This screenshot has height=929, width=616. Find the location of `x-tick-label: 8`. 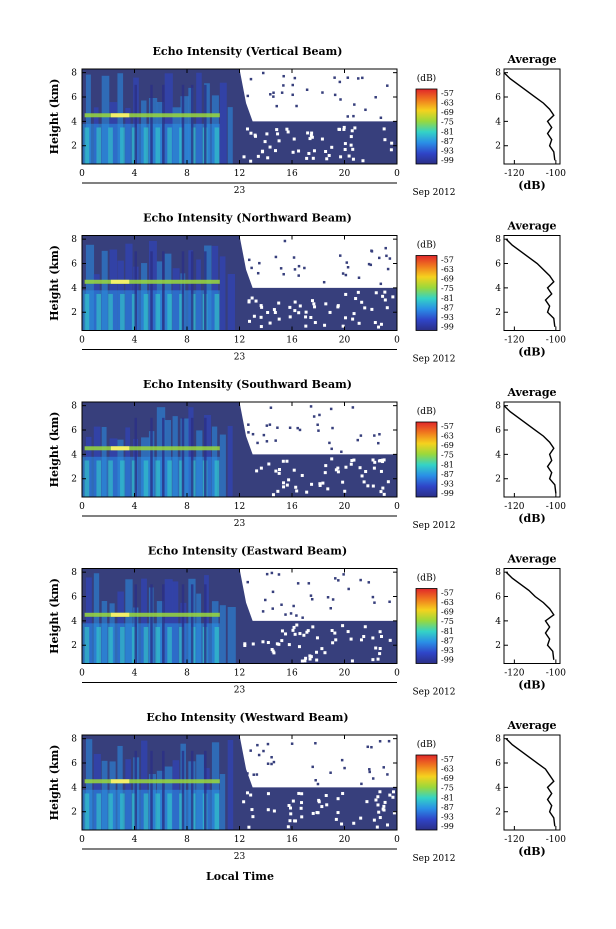

x-tick-label: 8 is located at coordinates (187, 341).